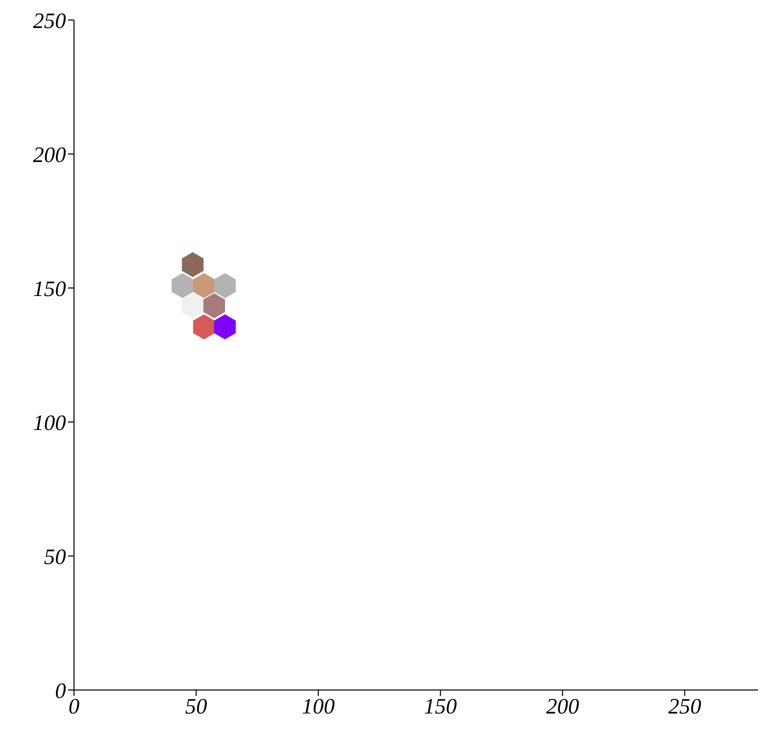 The image size is (766, 740). What do you see at coordinates (60, 690) in the screenshot?
I see `y-tick-label: 0` at bounding box center [60, 690].